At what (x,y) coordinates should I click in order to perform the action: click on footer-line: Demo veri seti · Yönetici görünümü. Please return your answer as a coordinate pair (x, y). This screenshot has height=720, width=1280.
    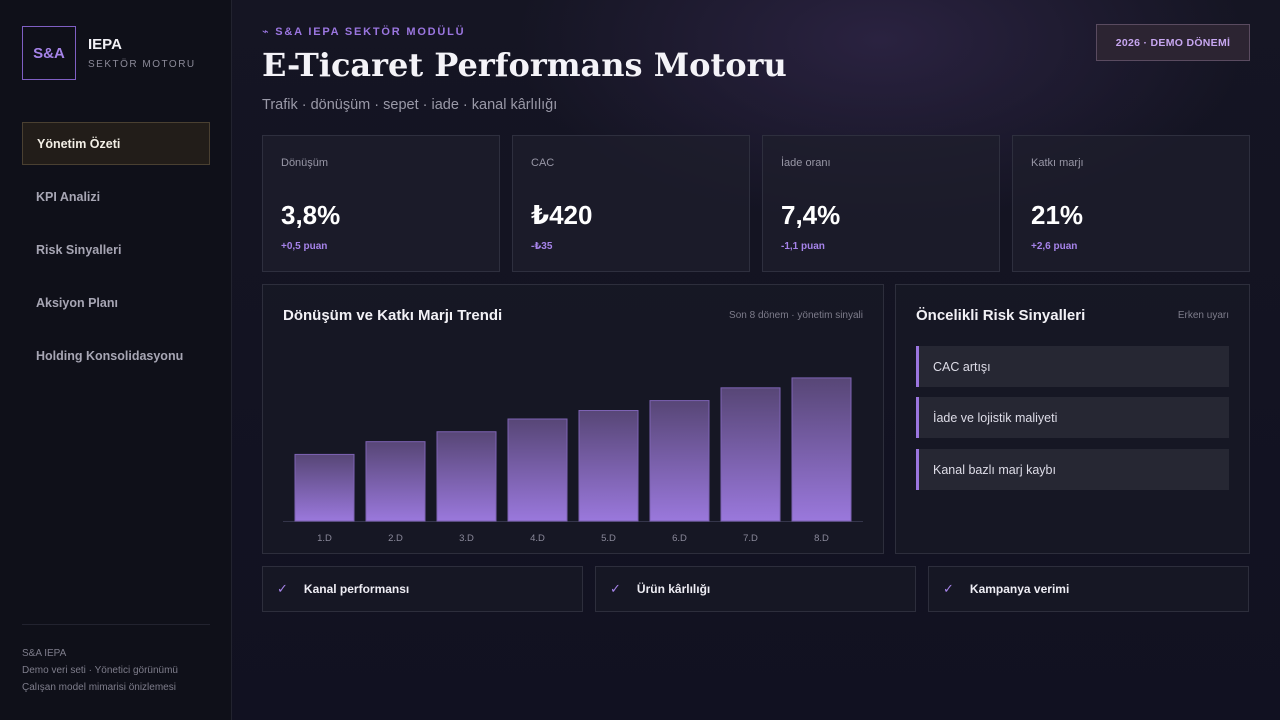
    Looking at the image, I should click on (100, 670).